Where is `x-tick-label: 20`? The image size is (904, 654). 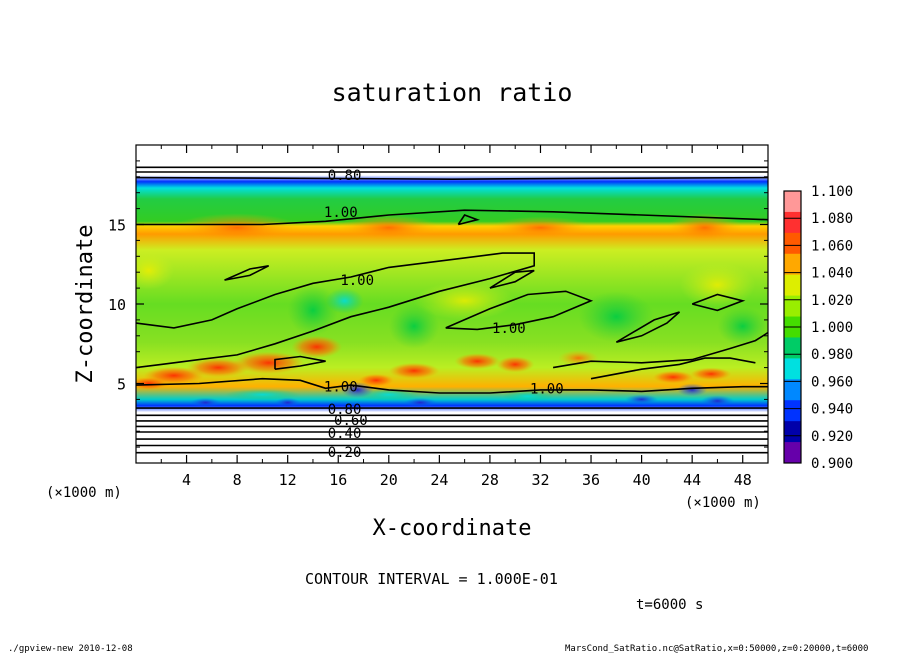
x-tick-label: 20 is located at coordinates (389, 480).